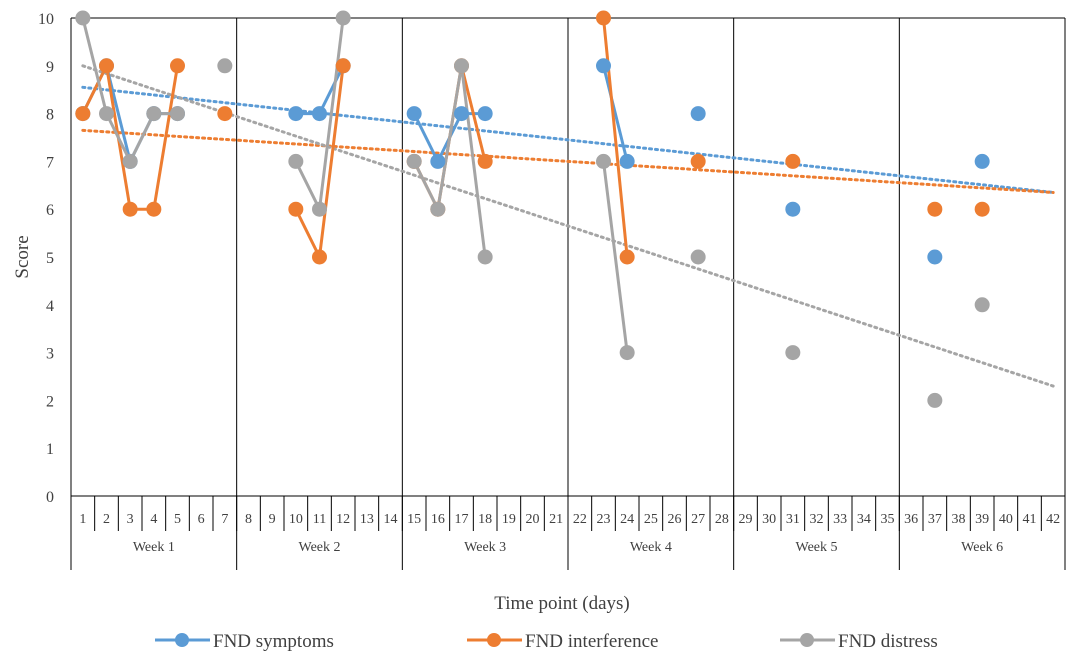 Image resolution: width=1070 pixels, height=656 pixels. I want to click on x-tick-label: 31, so click(793, 519).